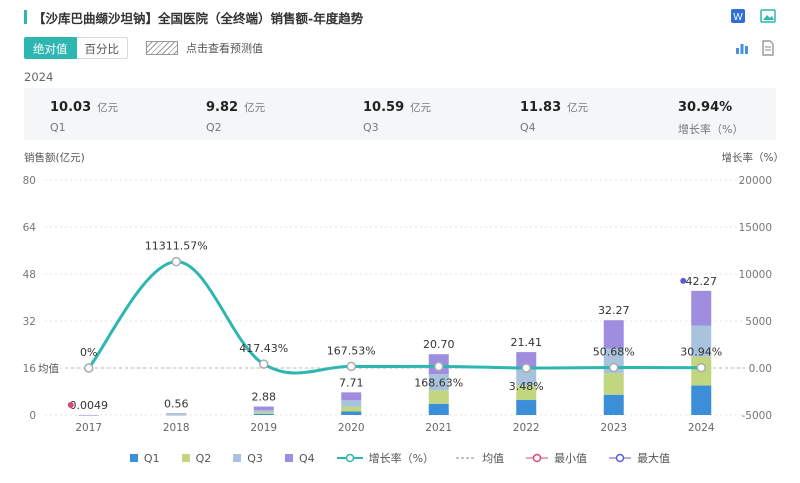  I want to click on legend-item-max: 最大值, so click(639, 458).